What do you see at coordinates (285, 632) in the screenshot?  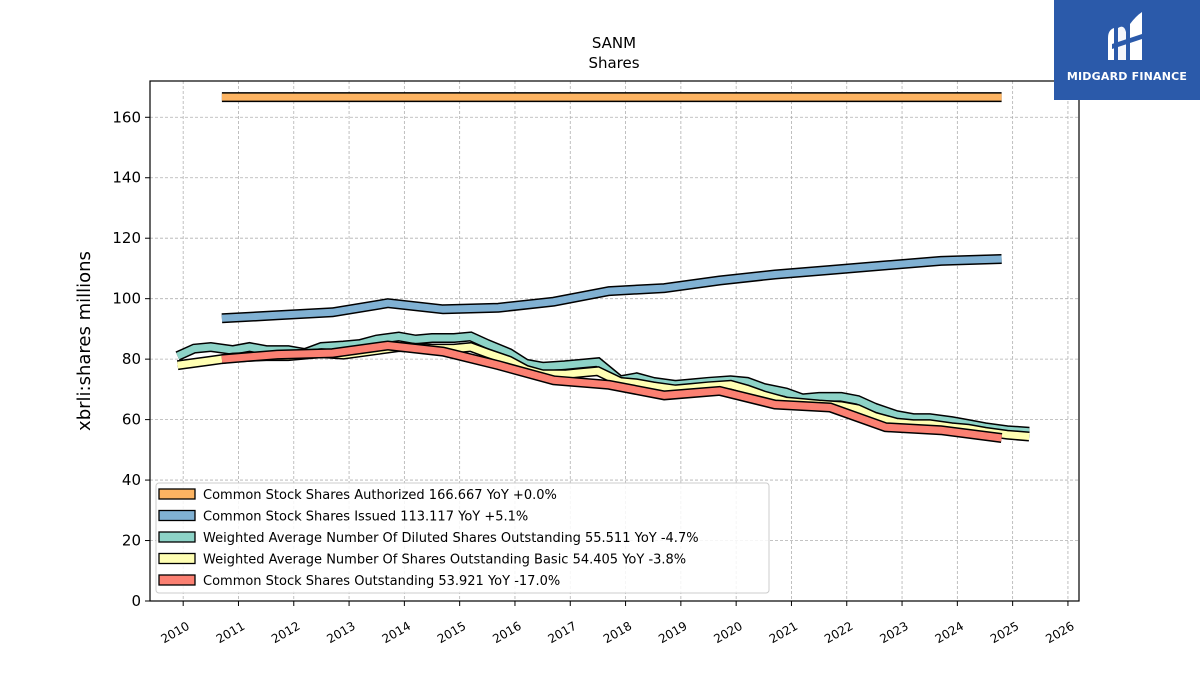 I see `x-tick-label: 2012` at bounding box center [285, 632].